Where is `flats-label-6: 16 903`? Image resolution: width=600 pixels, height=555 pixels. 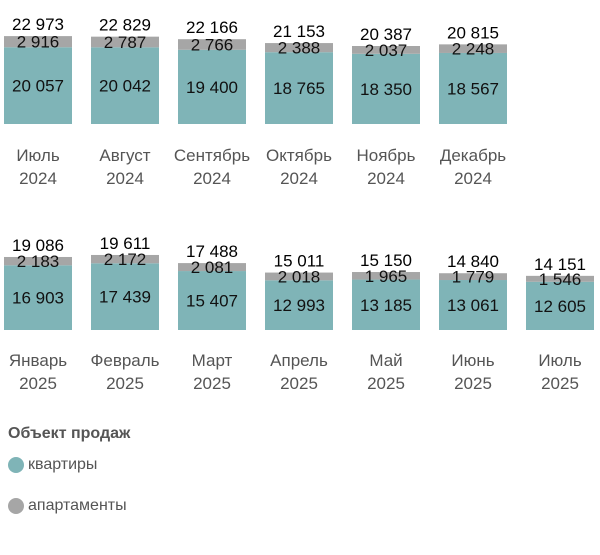
flats-label-6: 16 903 is located at coordinates (38, 298).